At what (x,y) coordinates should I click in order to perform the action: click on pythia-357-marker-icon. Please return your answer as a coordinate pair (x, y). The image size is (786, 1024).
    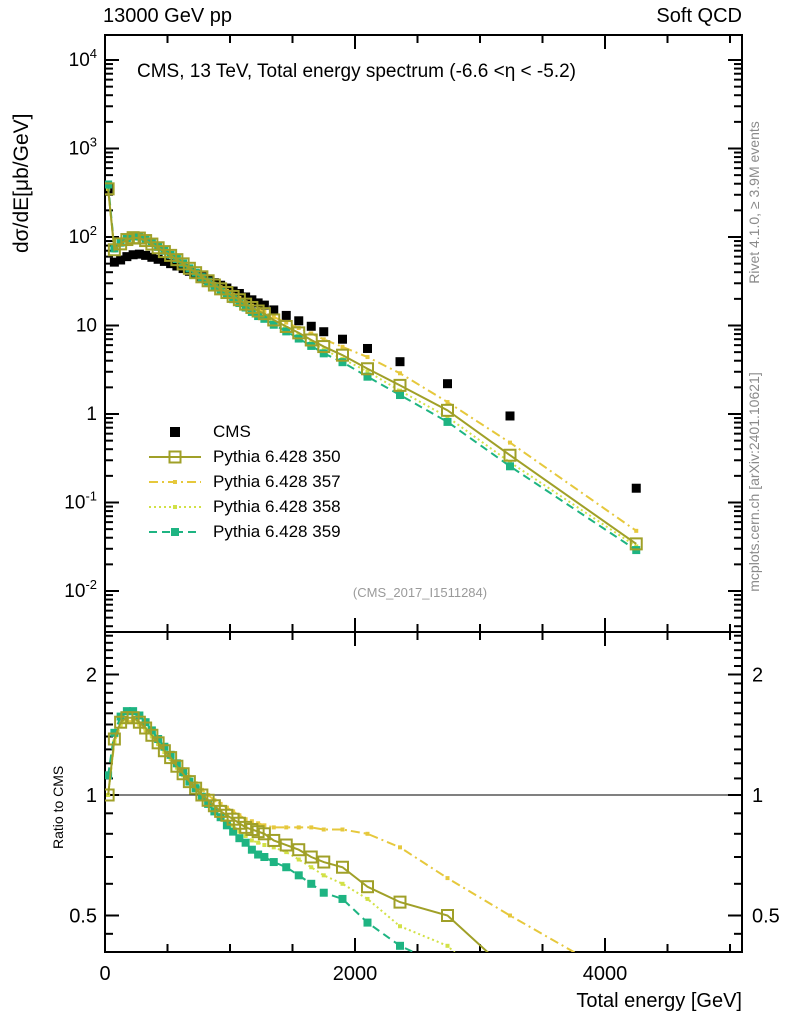
    Looking at the image, I should click on (175, 481).